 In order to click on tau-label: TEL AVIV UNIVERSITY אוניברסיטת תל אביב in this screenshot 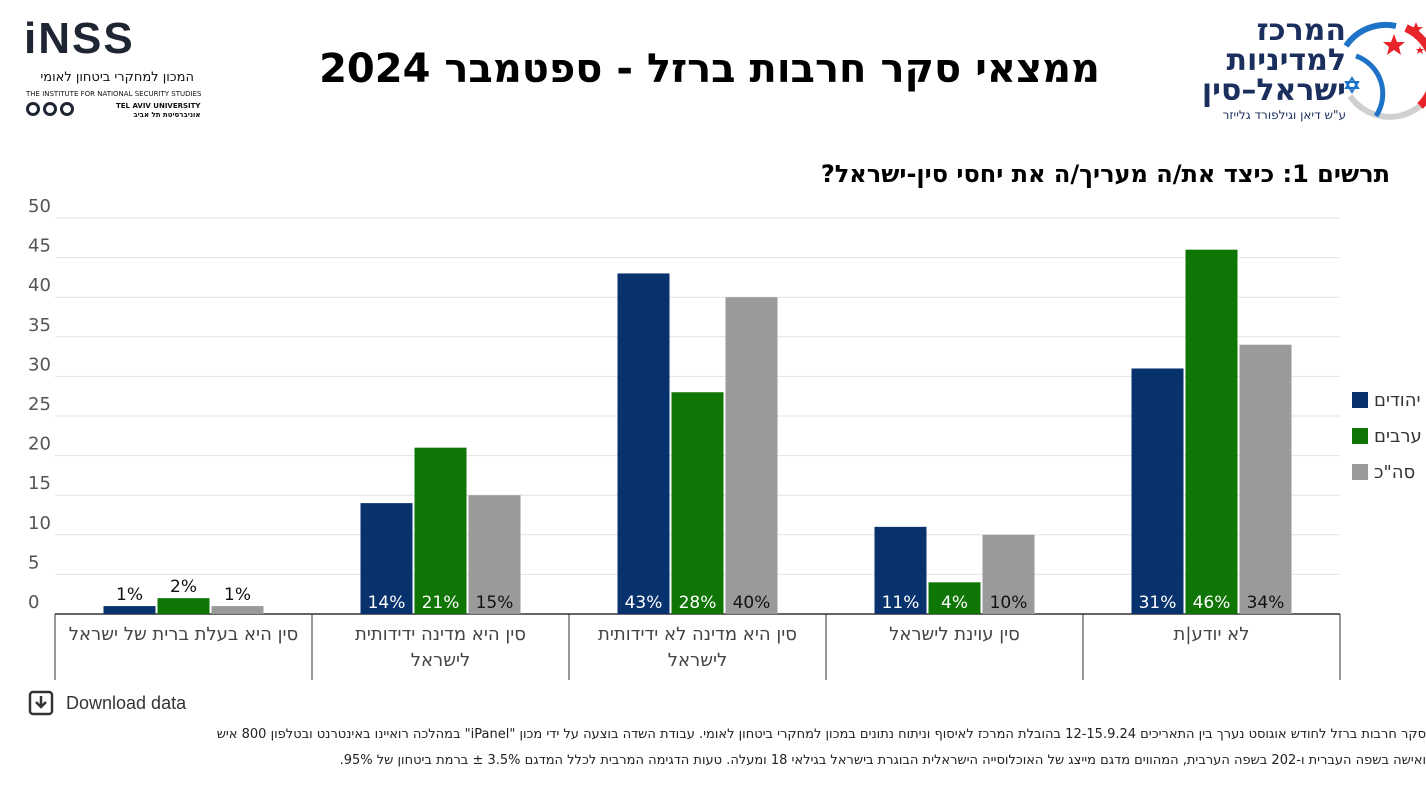, I will do `click(158, 111)`.